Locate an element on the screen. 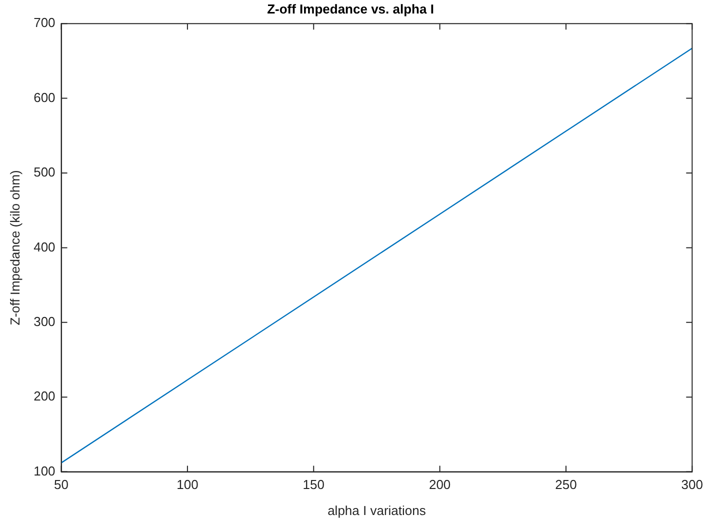 Image resolution: width=709 pixels, height=527 pixels. x-tick-label: 50 is located at coordinates (61, 484).